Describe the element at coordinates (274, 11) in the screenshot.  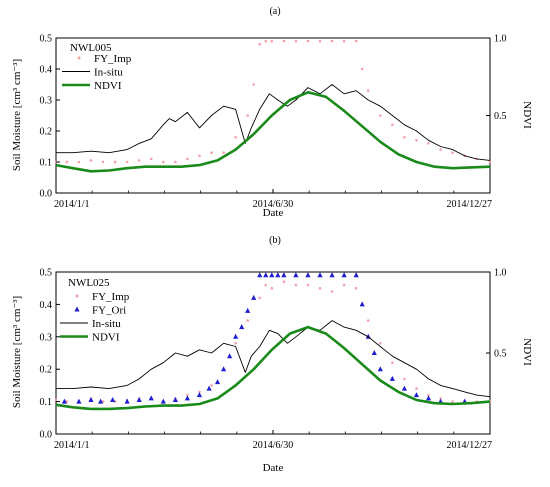
I see `panel-label-a: (a)` at that location.